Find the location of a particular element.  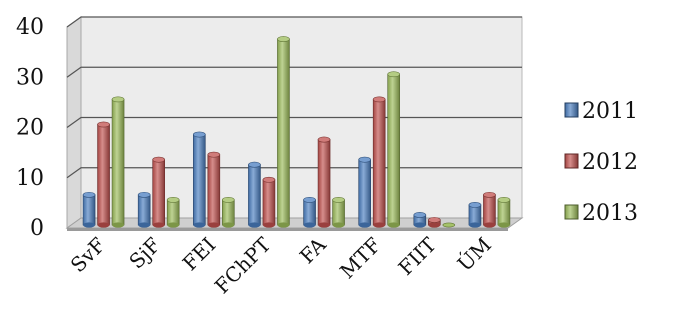

y-tick-label: 40 is located at coordinates (30, 27).